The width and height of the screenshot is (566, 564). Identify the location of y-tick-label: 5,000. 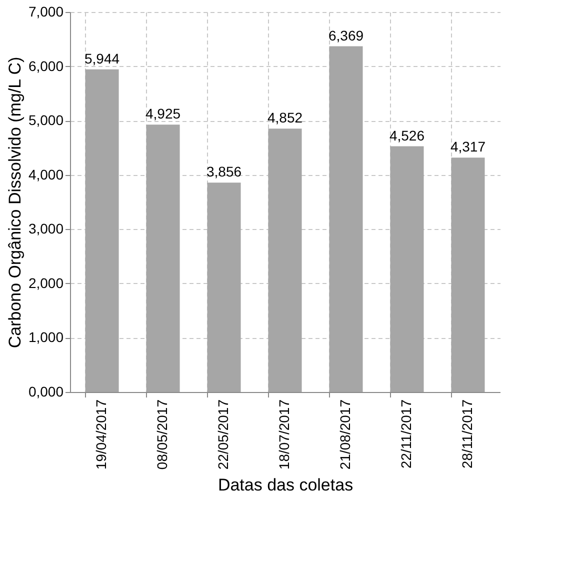
(46, 120).